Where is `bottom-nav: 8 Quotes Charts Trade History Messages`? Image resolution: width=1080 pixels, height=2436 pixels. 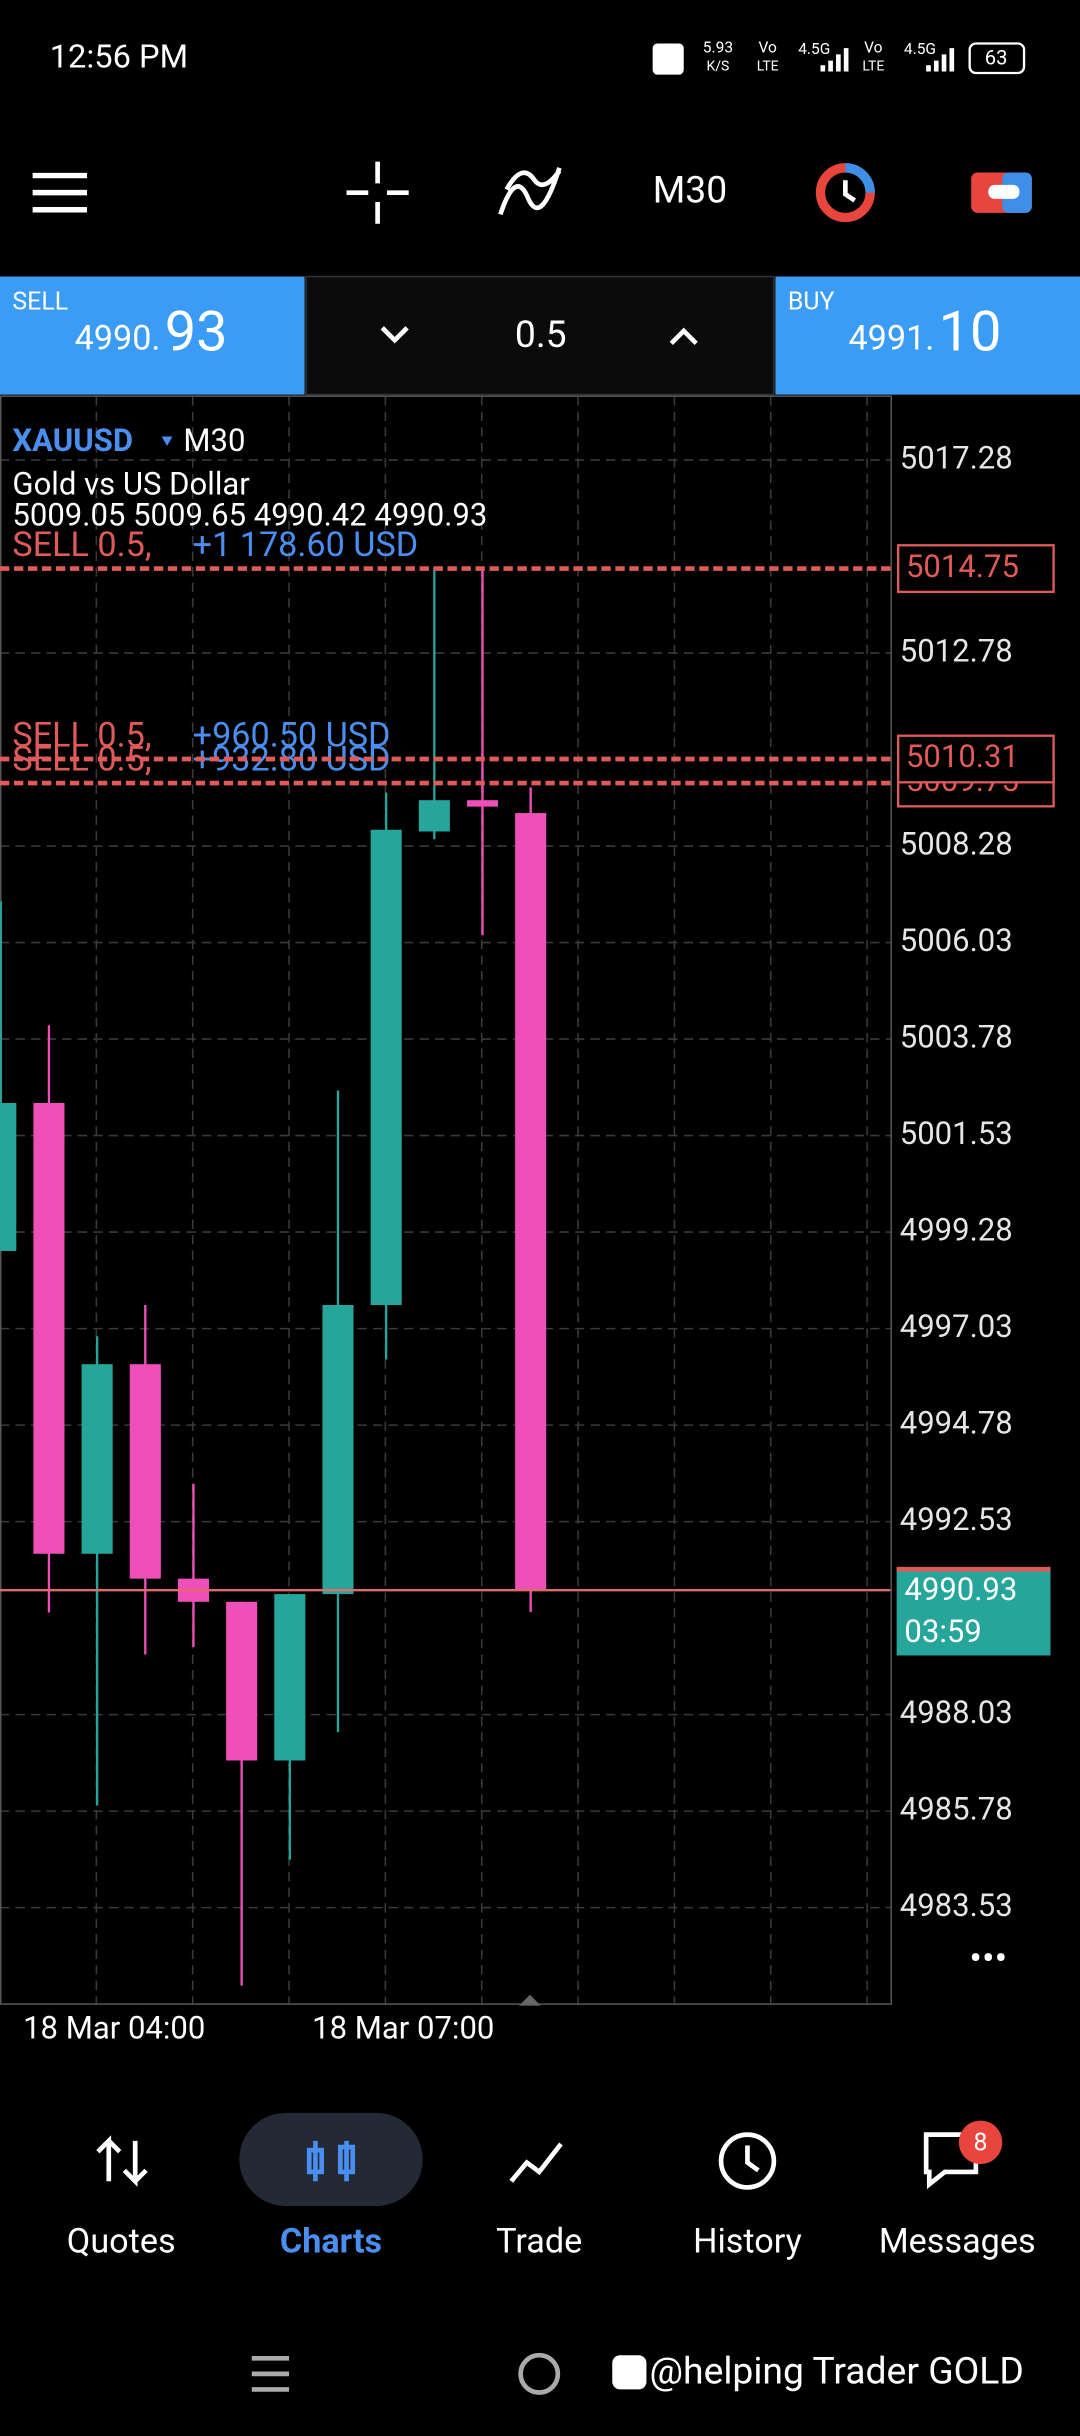 bottom-nav: 8 Quotes Charts Trade History Messages is located at coordinates (551, 2186).